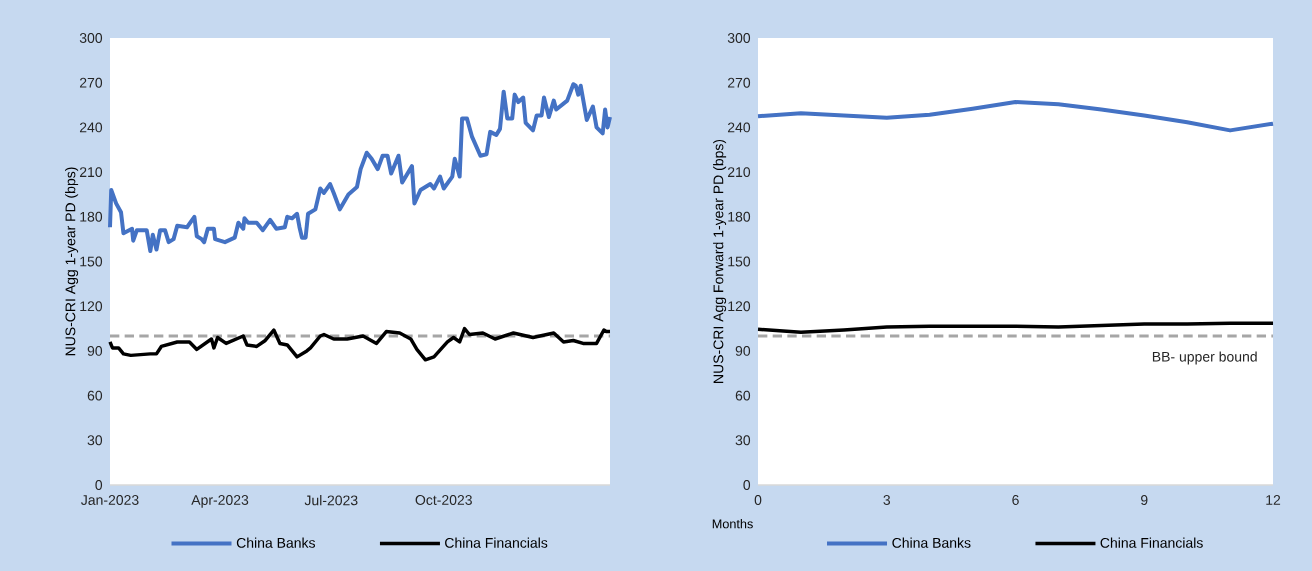 Image resolution: width=1312 pixels, height=571 pixels. I want to click on x-tick-label: Apr-2023, so click(220, 501).